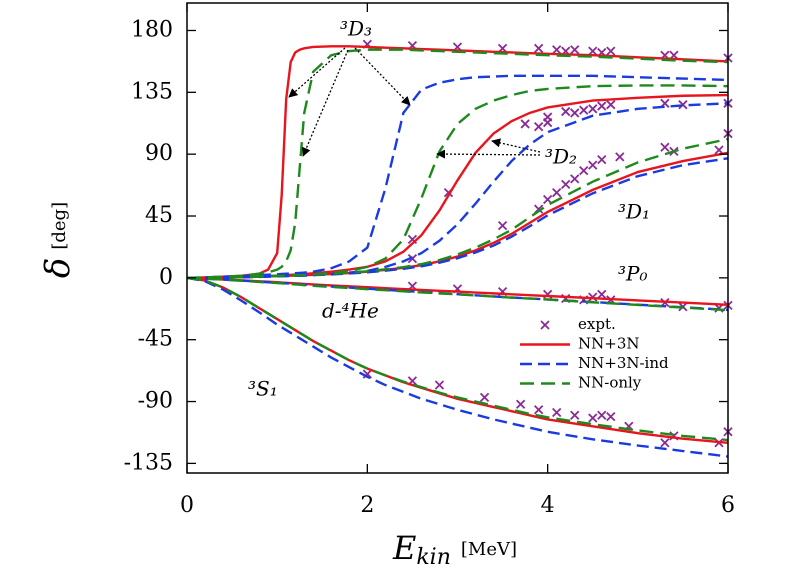  I want to click on annotation: d-⁴He, so click(350, 311).